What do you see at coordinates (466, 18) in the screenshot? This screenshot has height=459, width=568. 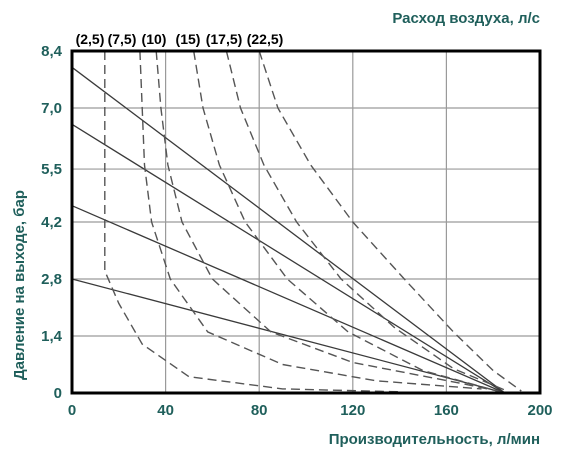 I see `top-label: Расход воздуха, л/с` at bounding box center [466, 18].